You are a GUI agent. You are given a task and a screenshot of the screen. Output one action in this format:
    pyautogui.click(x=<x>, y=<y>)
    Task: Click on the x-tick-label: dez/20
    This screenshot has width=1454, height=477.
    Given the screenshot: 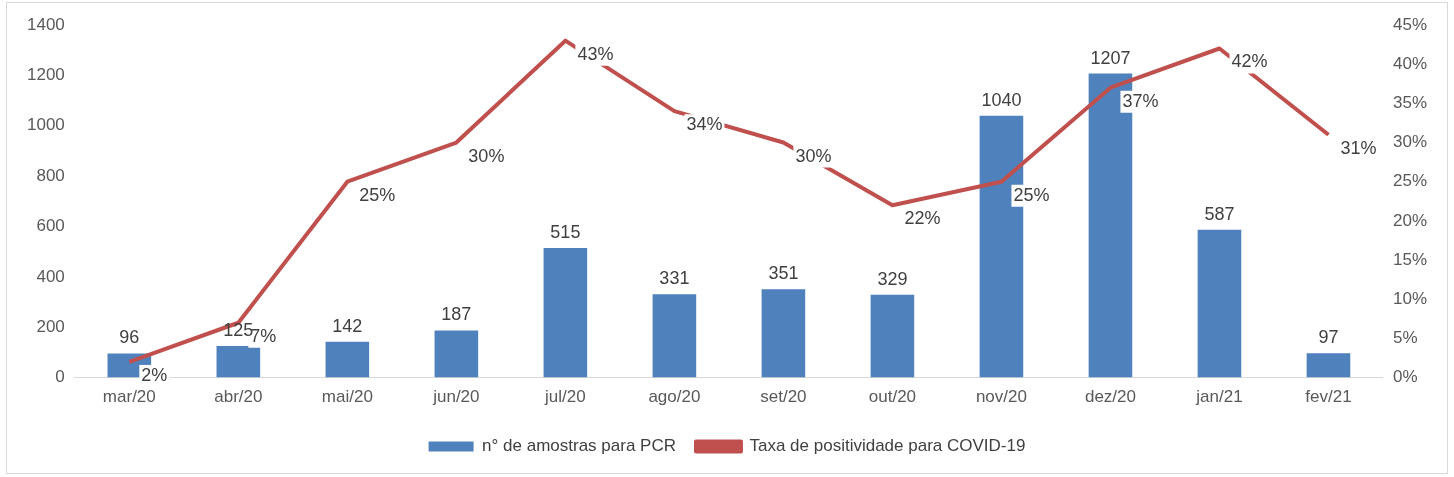 What is the action you would take?
    pyautogui.click(x=1110, y=397)
    